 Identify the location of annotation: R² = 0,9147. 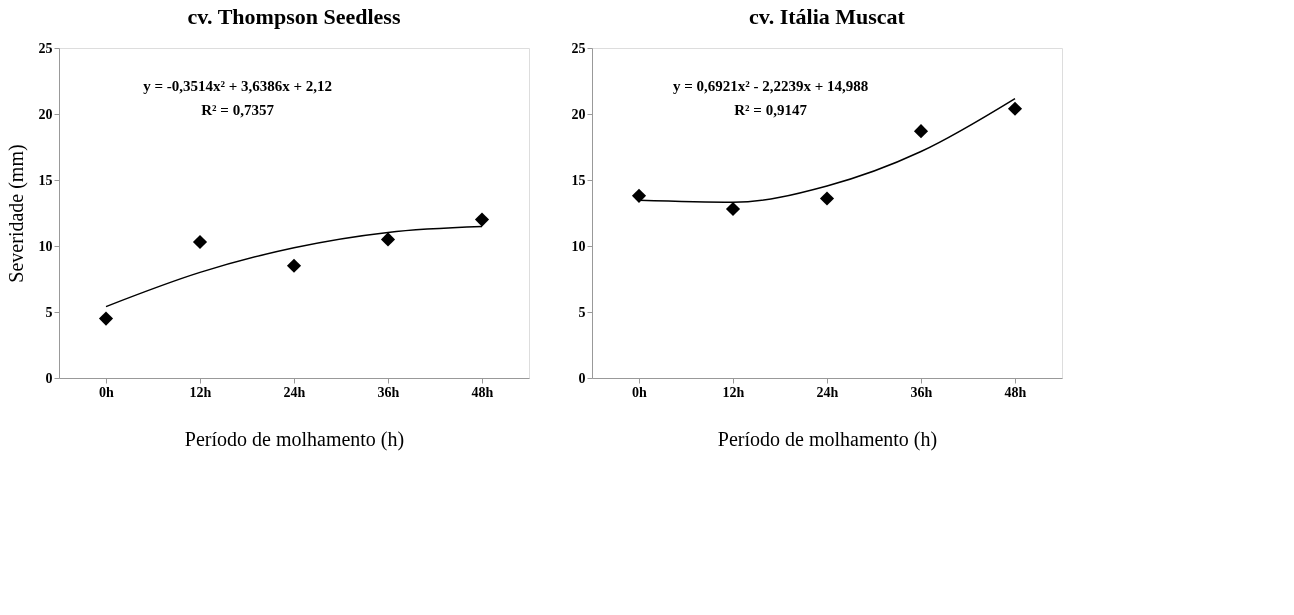
(771, 110).